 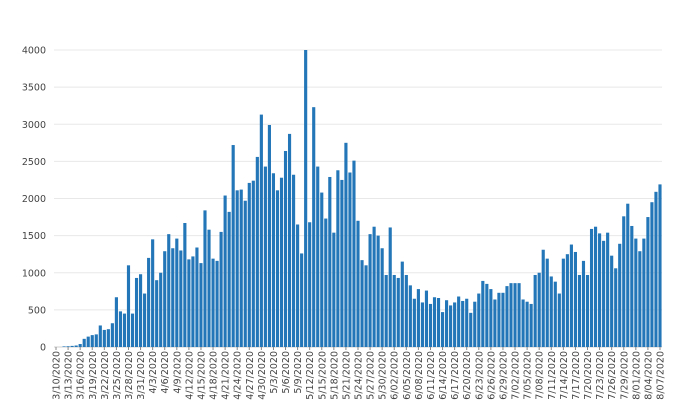 I want to click on x-tick-label: 7/11/2020, so click(x=552, y=375).